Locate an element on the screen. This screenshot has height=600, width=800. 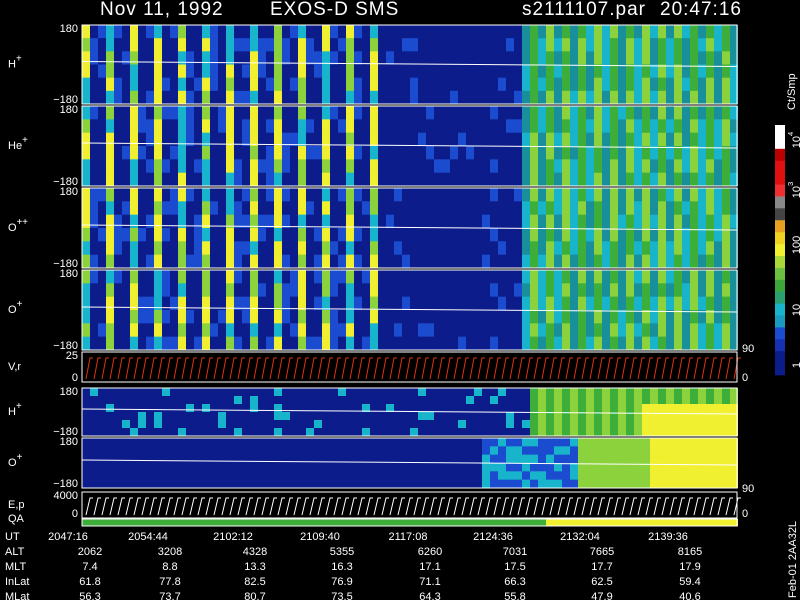
table-cell: 66.3 is located at coordinates (514, 582).